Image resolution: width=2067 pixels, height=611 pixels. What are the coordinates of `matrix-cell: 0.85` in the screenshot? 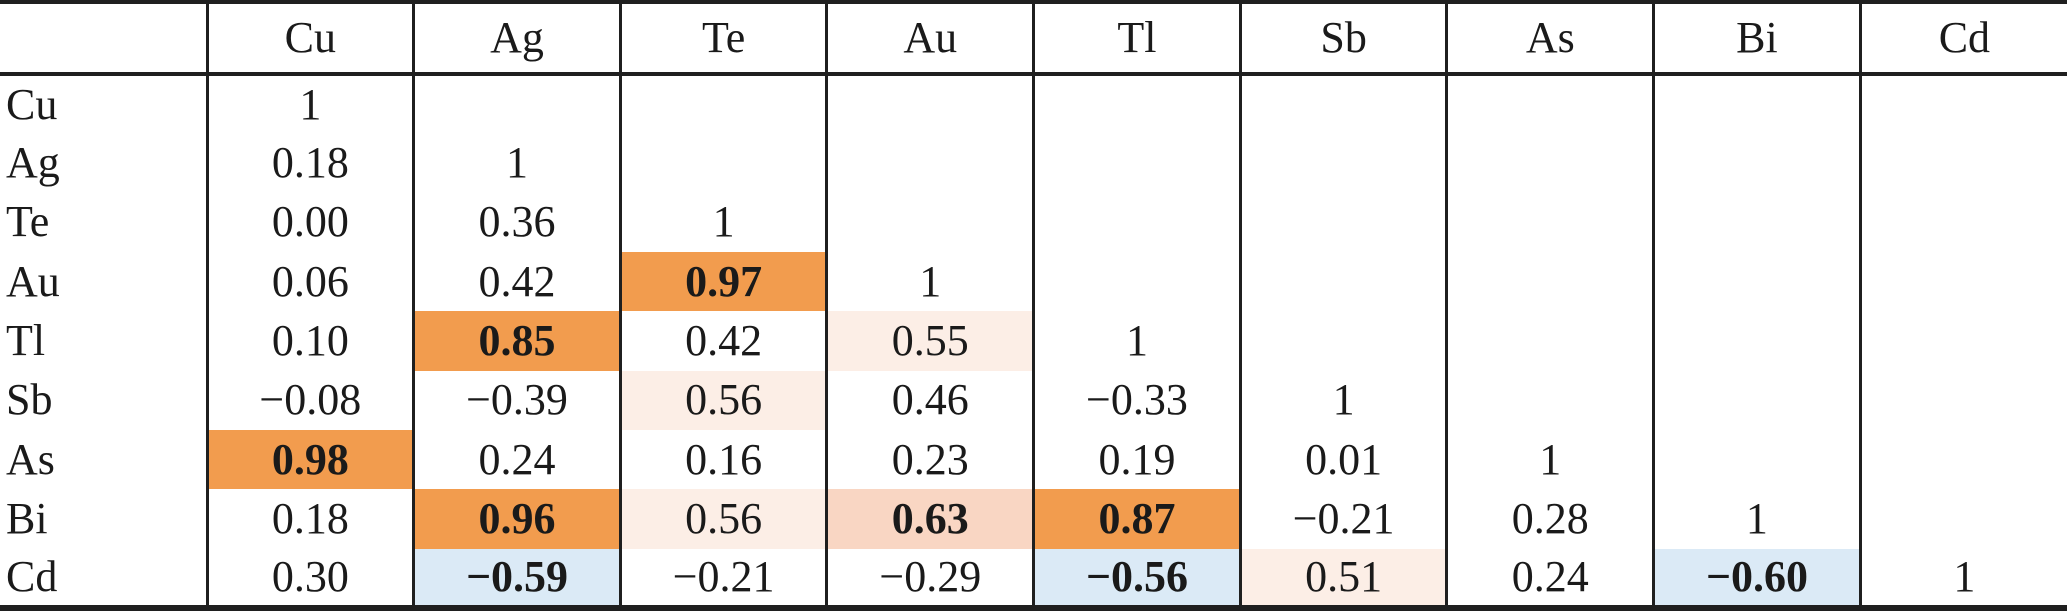 It's located at (516, 341).